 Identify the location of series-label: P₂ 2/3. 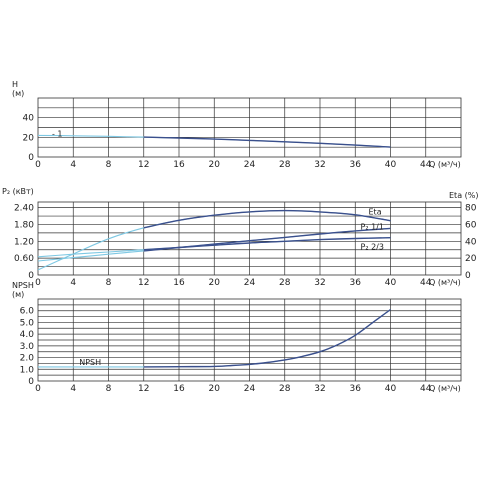
(372, 247).